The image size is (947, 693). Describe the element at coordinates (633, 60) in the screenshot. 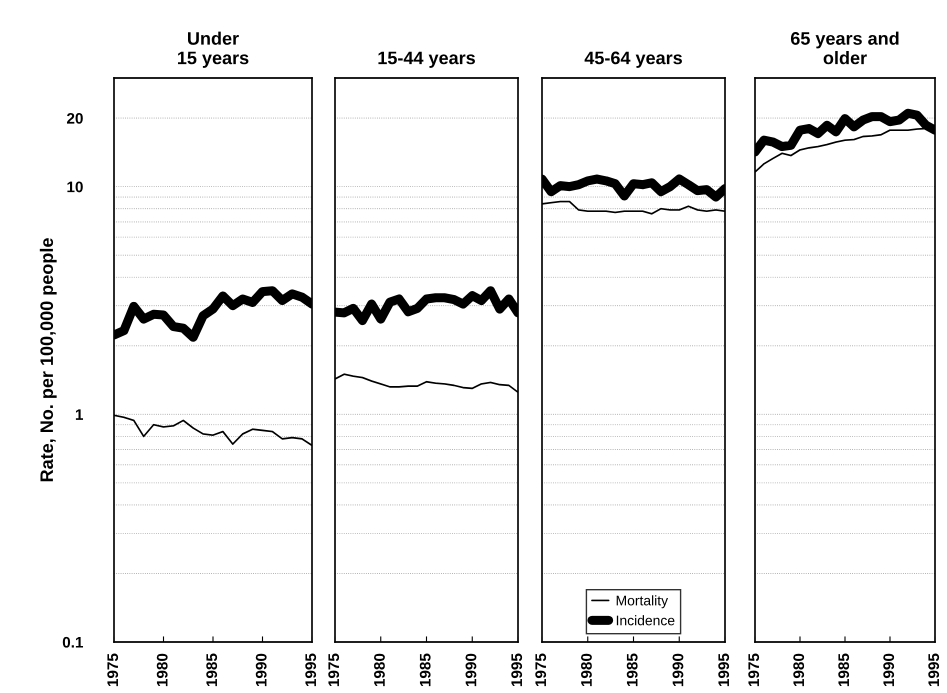

I see `chart-title: 45-64 years` at that location.